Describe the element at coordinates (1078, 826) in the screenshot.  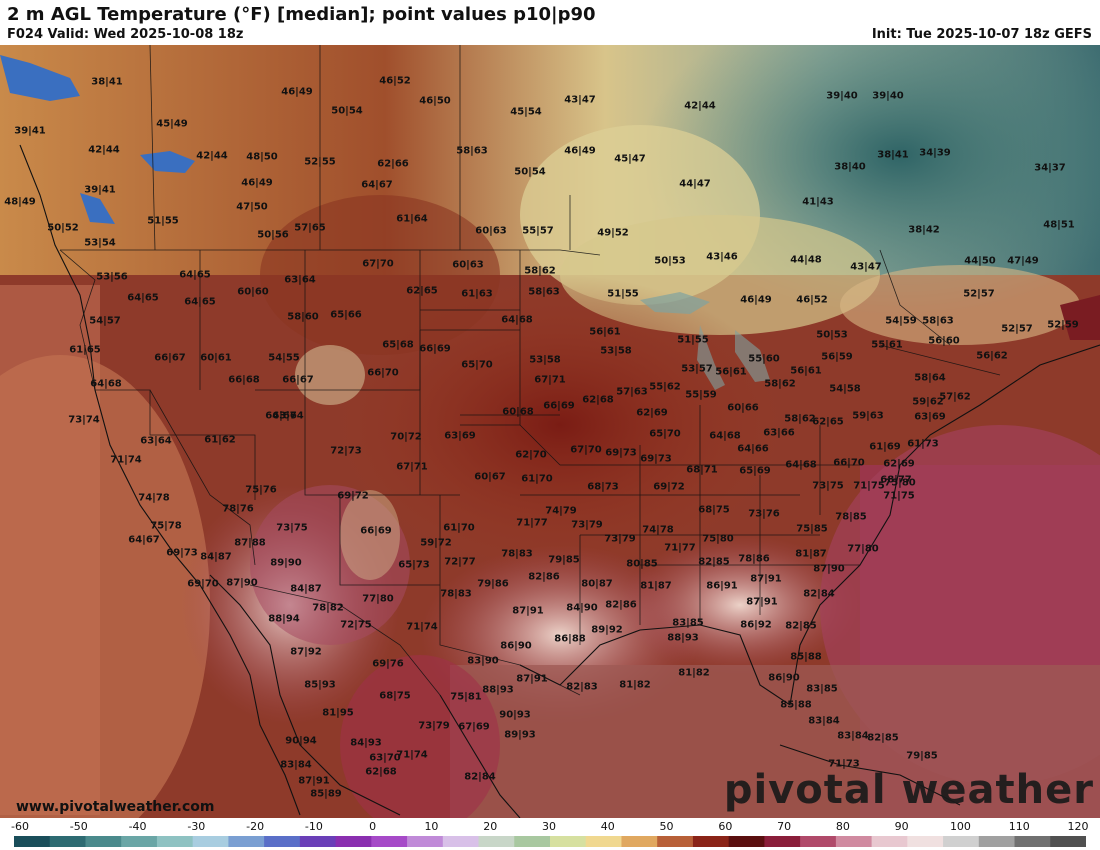
I see `legend-tick-label: 120` at that location.